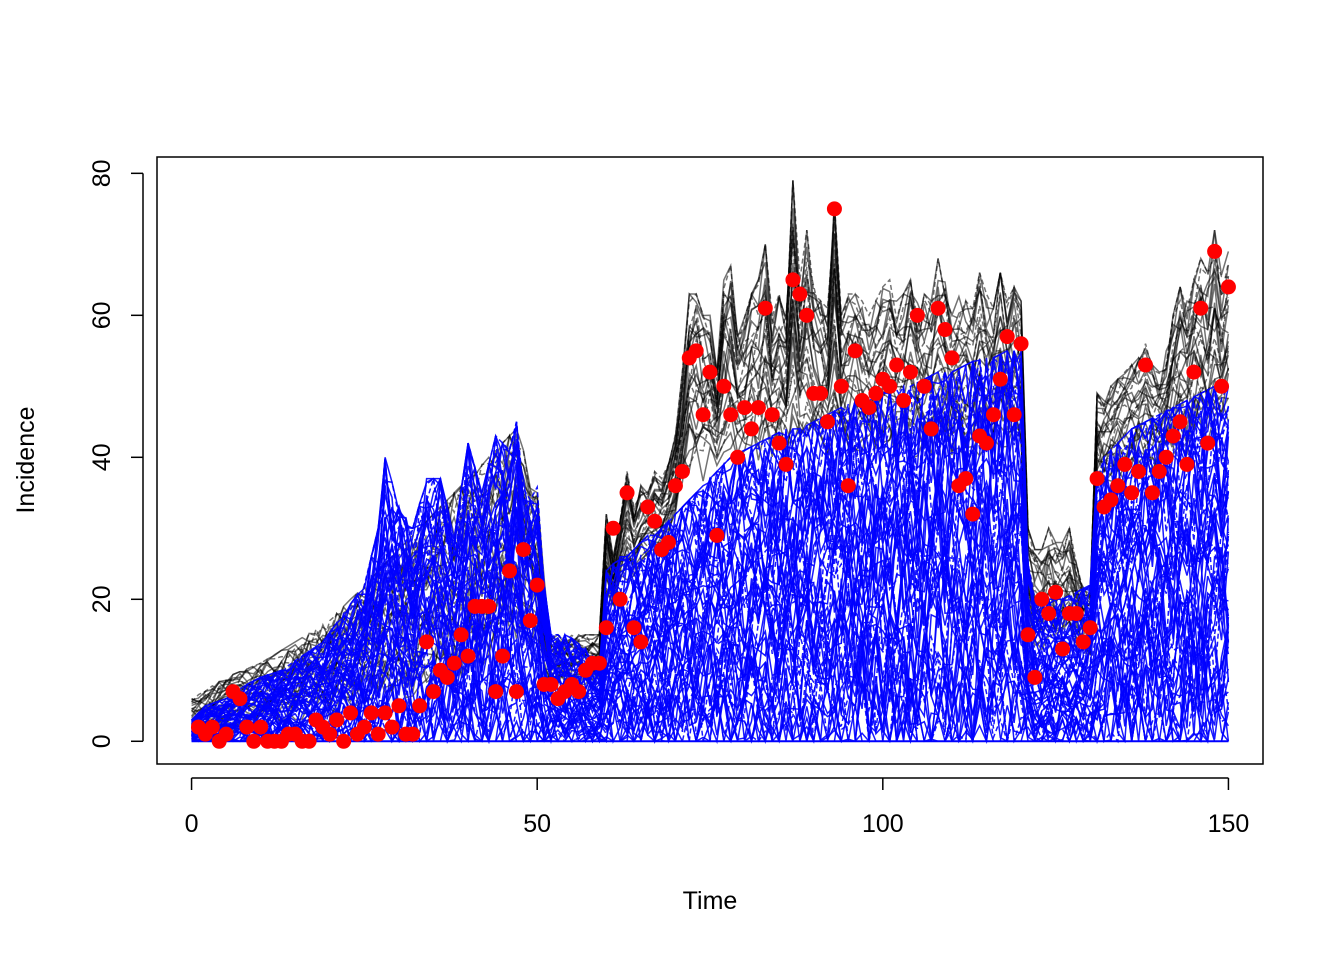 Image resolution: width=1344 pixels, height=960 pixels. I want to click on x-tick-label: 0, so click(192, 824).